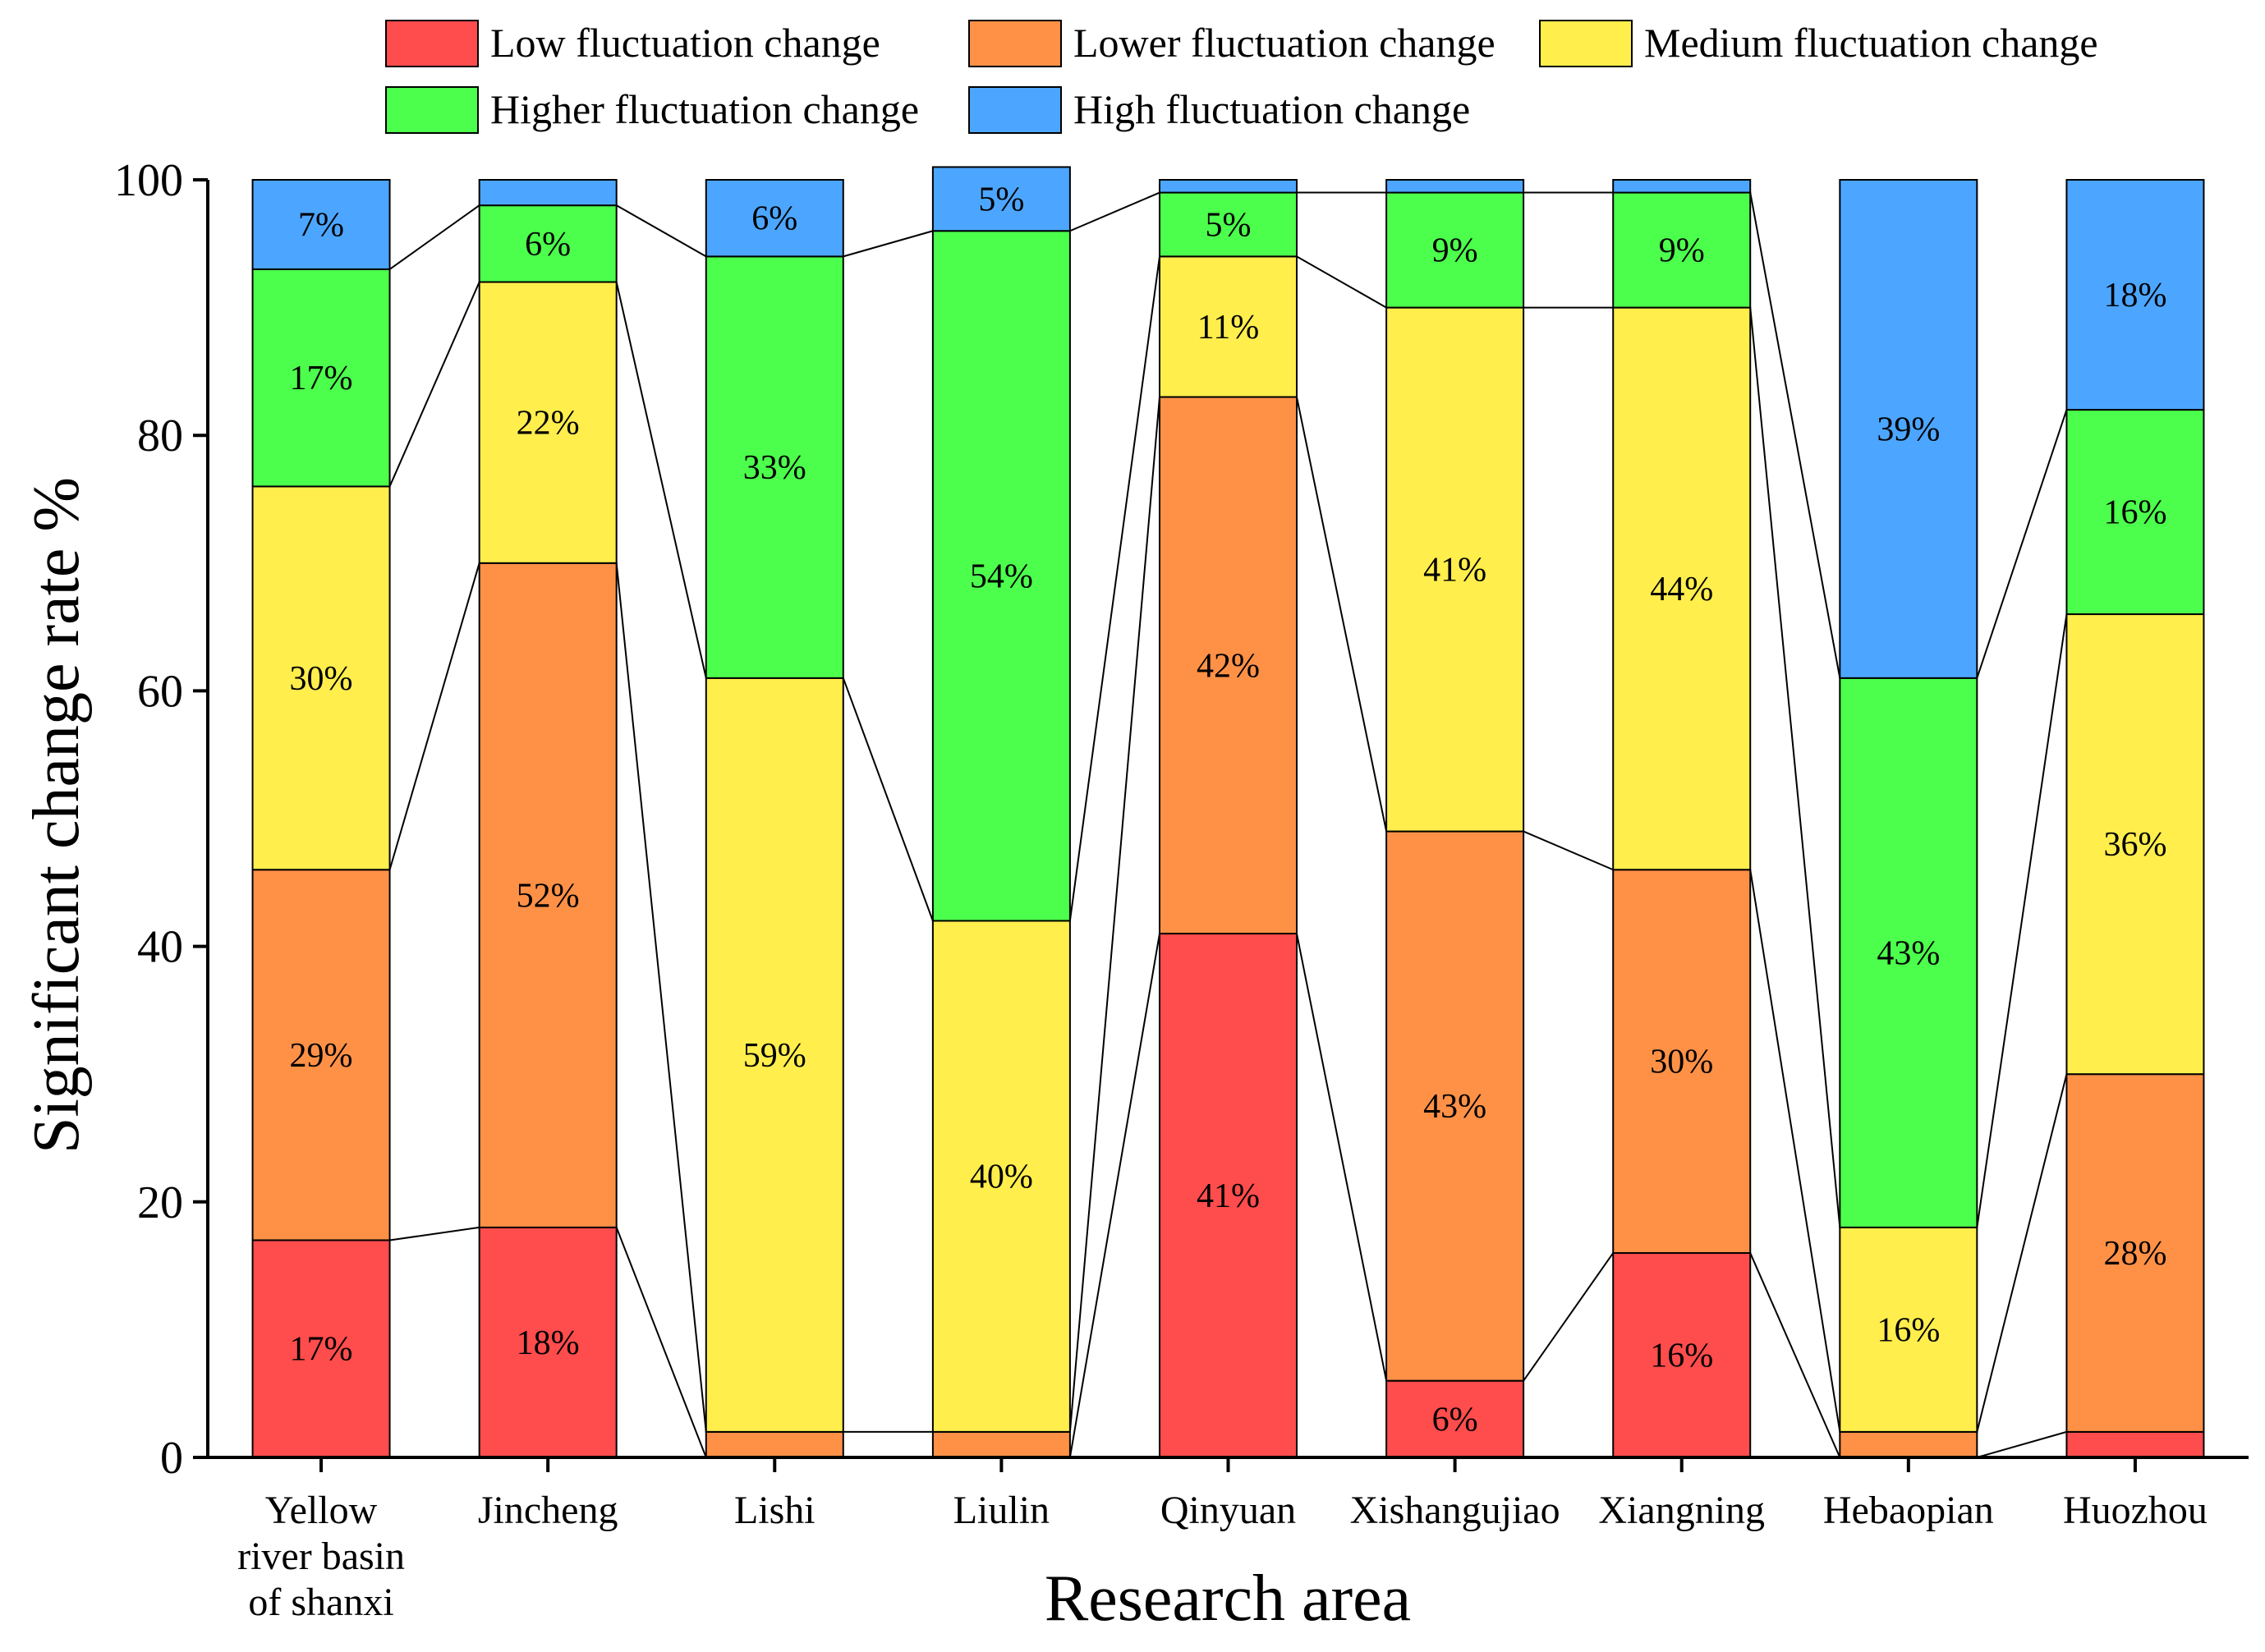  Describe the element at coordinates (1871, 43) in the screenshot. I see `legend-label: Medium fluctuation change` at that location.